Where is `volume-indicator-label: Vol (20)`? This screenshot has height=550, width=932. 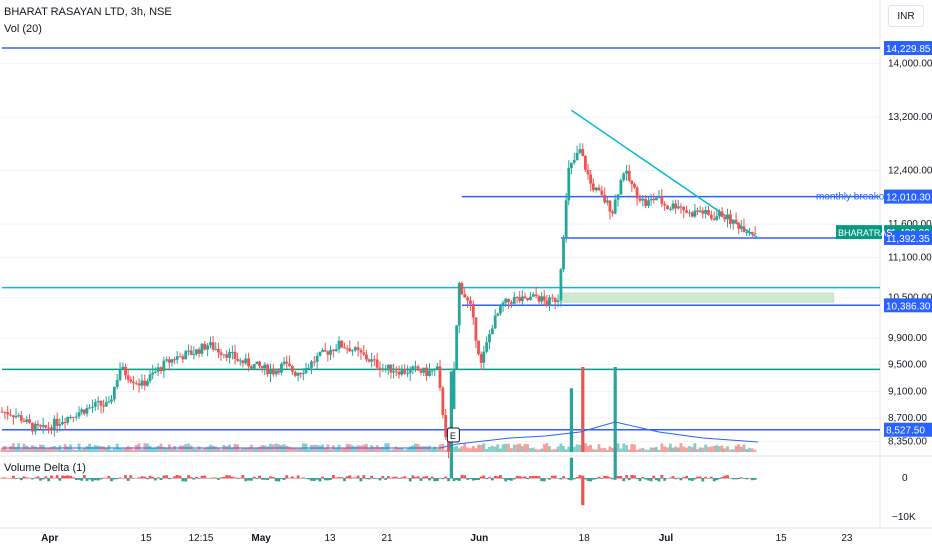 volume-indicator-label: Vol (20) is located at coordinates (23, 29).